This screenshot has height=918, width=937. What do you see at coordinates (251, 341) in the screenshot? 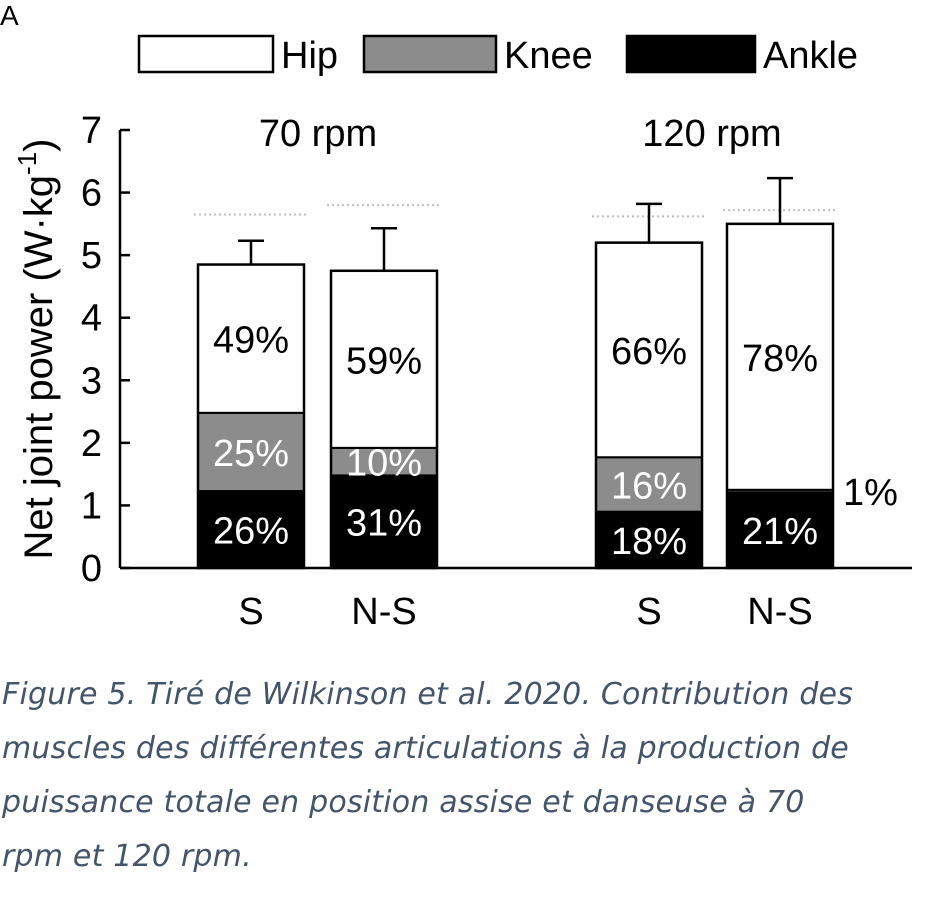
I see `segment-label: 49%` at bounding box center [251, 341].